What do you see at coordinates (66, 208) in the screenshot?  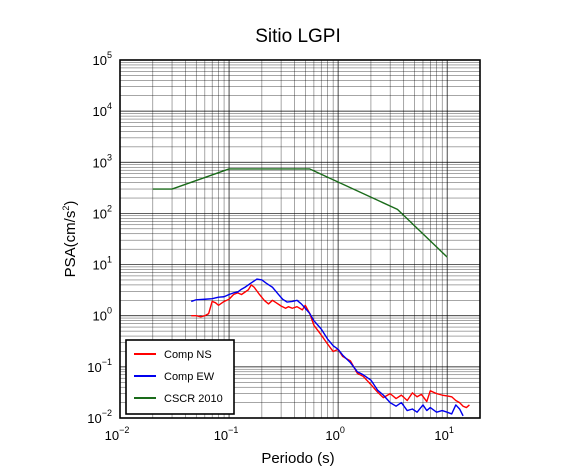 I see `y-axis-label-sup: 2` at bounding box center [66, 208].